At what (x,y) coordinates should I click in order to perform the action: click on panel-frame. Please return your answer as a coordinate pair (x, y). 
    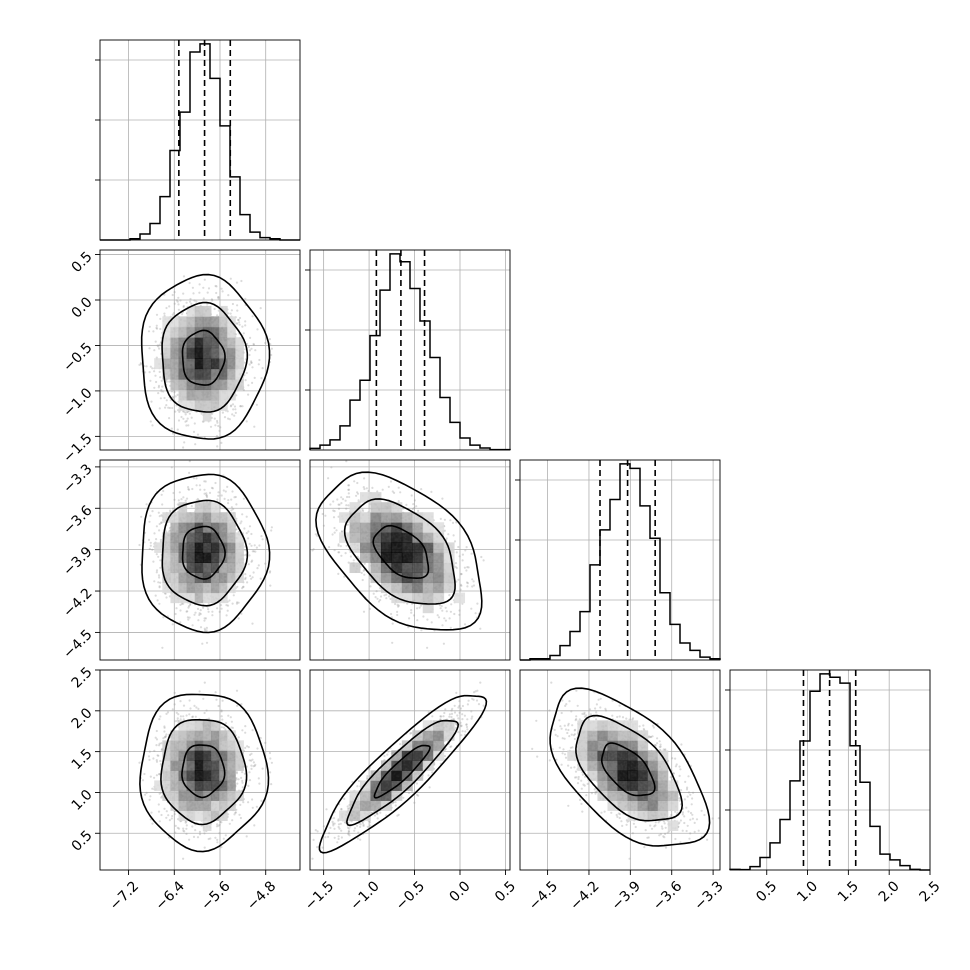
    Looking at the image, I should click on (200, 350).